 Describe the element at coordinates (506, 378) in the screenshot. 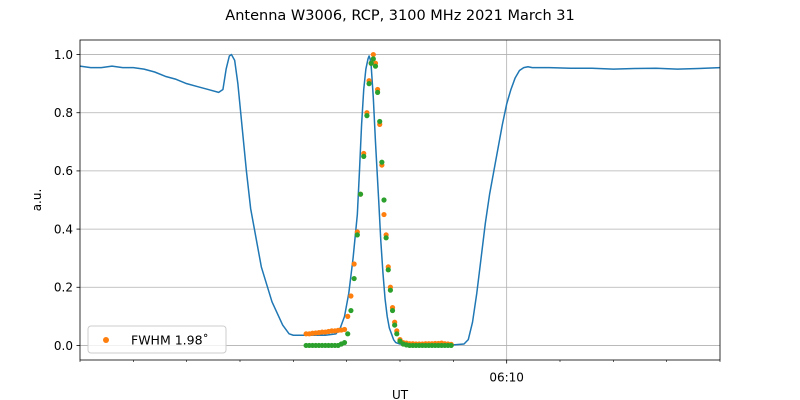

I see `x-tick-label: 06:10` at that location.